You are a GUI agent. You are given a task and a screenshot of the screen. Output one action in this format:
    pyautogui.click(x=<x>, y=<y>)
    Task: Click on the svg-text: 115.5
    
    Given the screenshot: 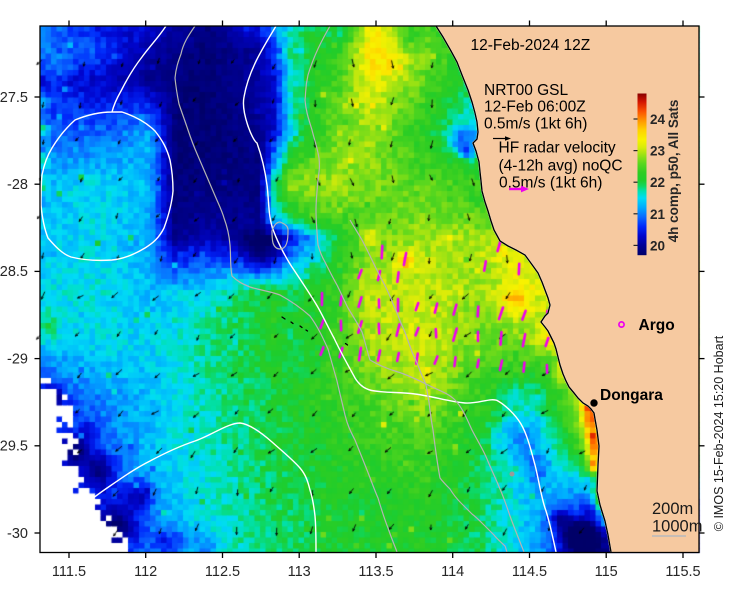 What is the action you would take?
    pyautogui.click(x=682, y=572)
    